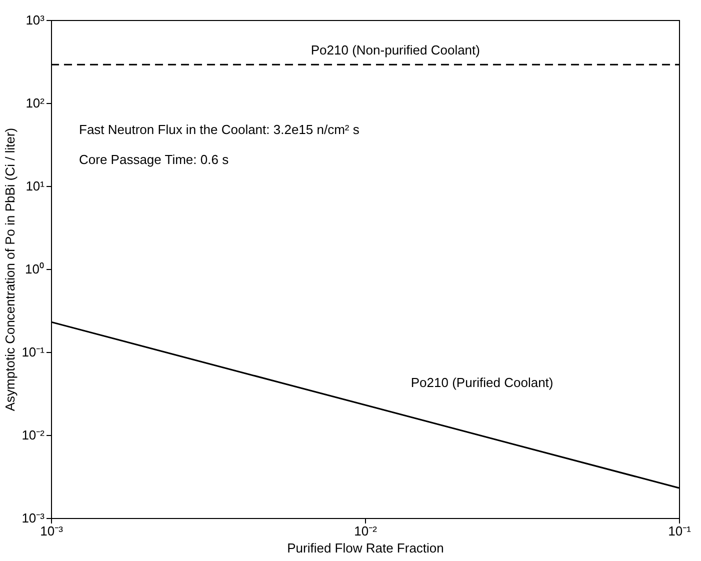 The image size is (701, 561). What do you see at coordinates (36, 186) in the screenshot?
I see `y-tick-label: 10¹` at bounding box center [36, 186].